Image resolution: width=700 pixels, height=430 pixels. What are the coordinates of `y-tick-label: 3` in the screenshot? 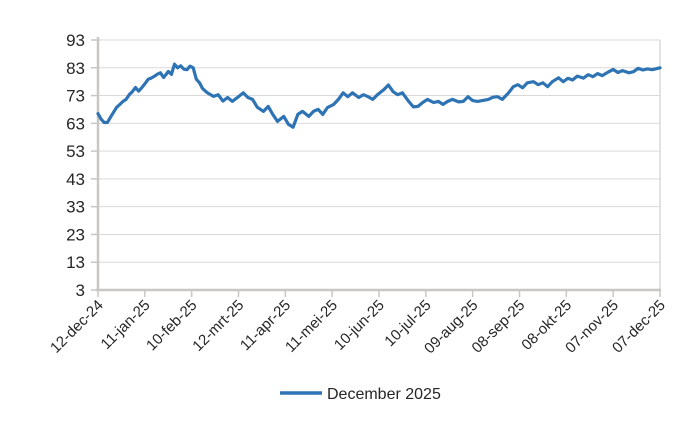 It's located at (80, 290).